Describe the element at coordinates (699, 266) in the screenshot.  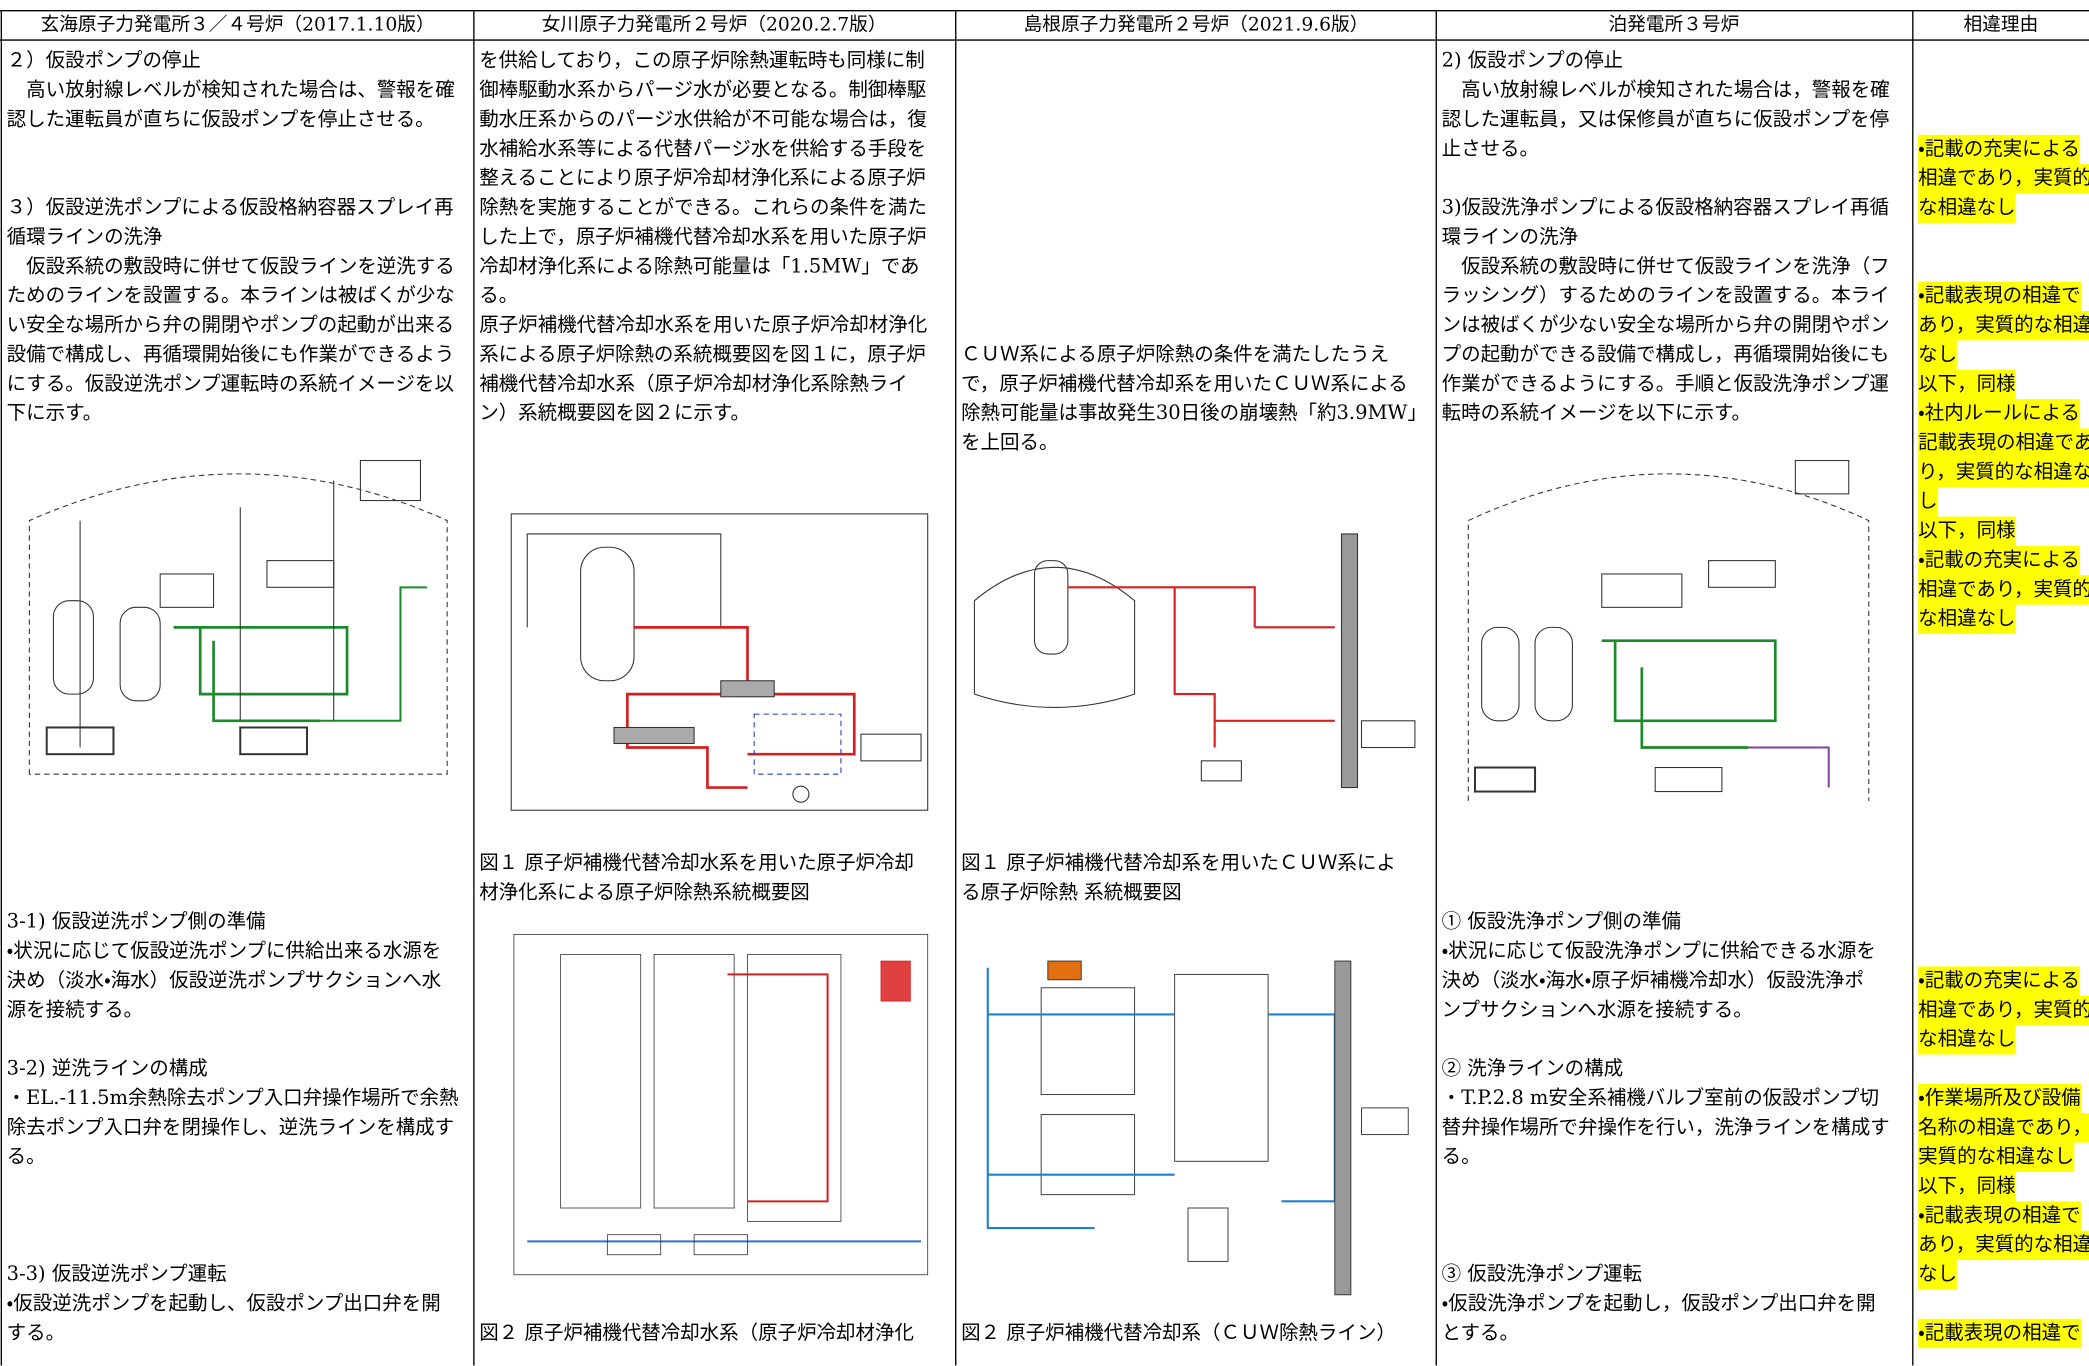
I see `text-line: 冷却材浄化系による除熱可能量は「1.5MW」であ` at that location.